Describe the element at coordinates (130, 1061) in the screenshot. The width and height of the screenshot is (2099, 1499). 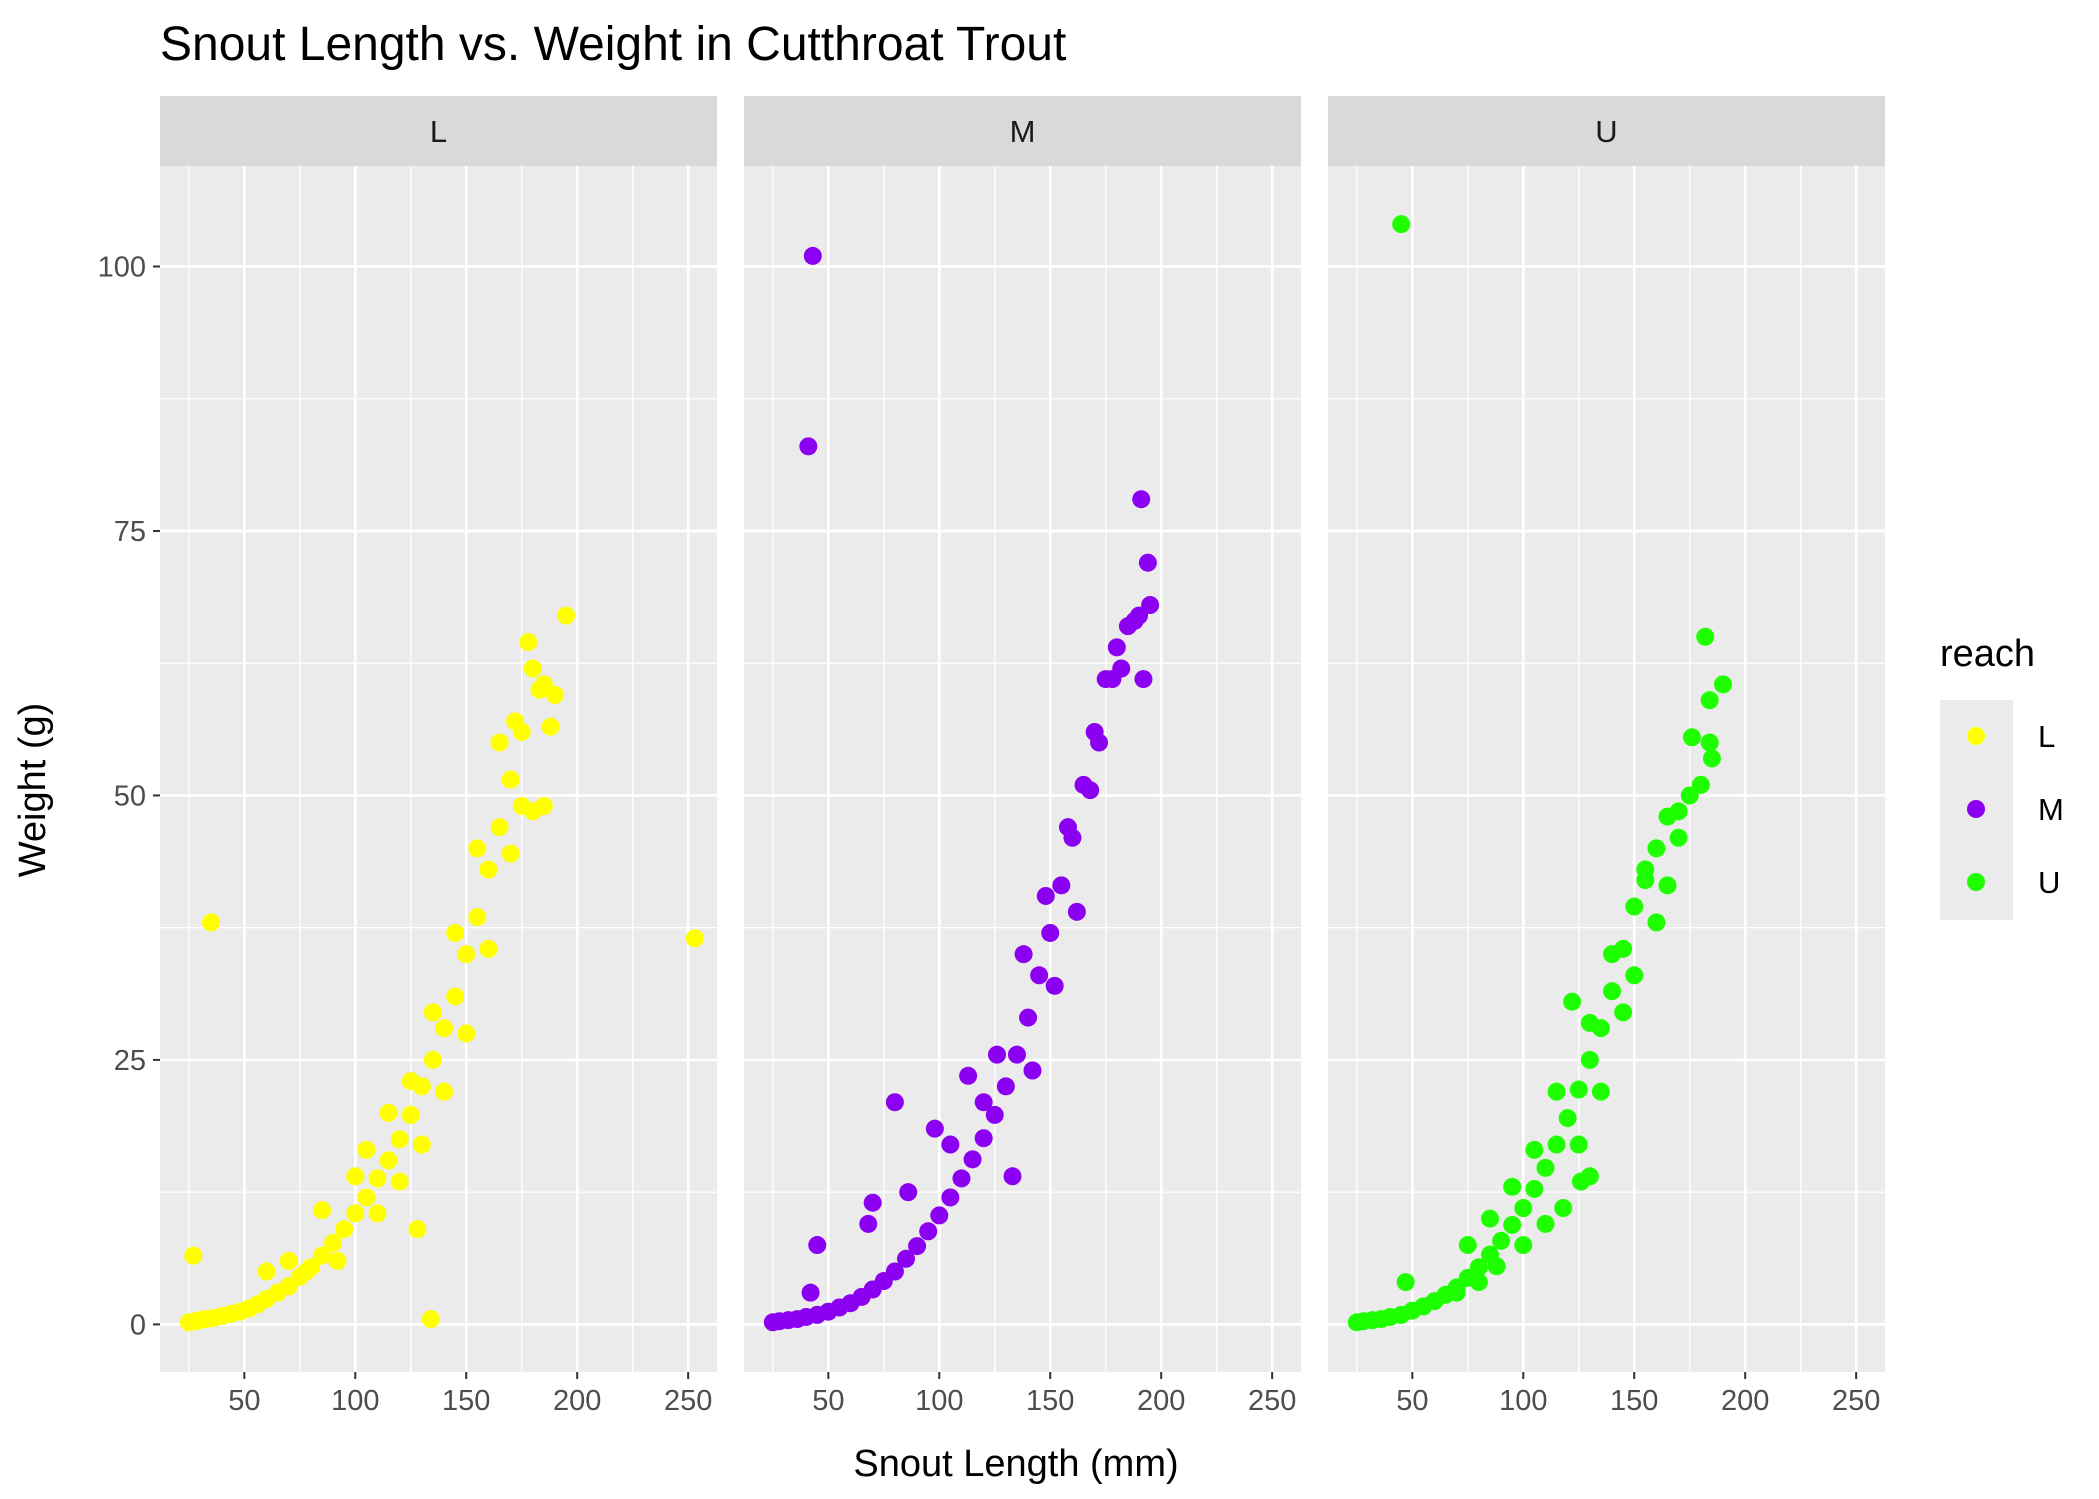
I see `y-tick-label: 25` at that location.